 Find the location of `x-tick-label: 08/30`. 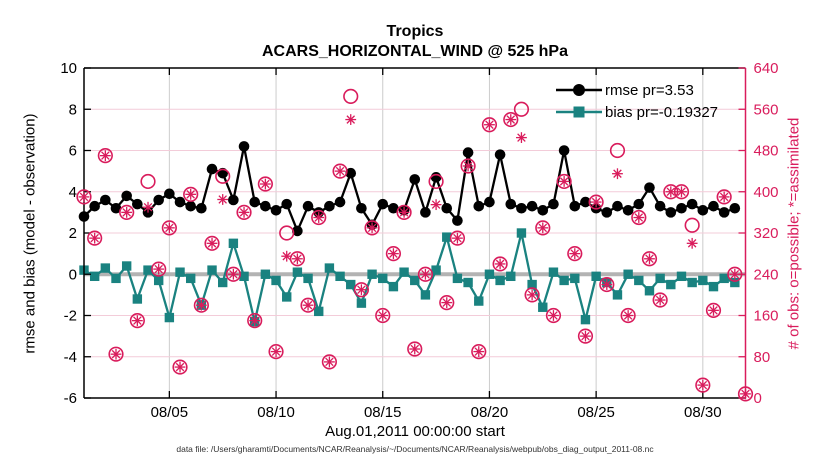

x-tick-label: 08/30 is located at coordinates (703, 412).